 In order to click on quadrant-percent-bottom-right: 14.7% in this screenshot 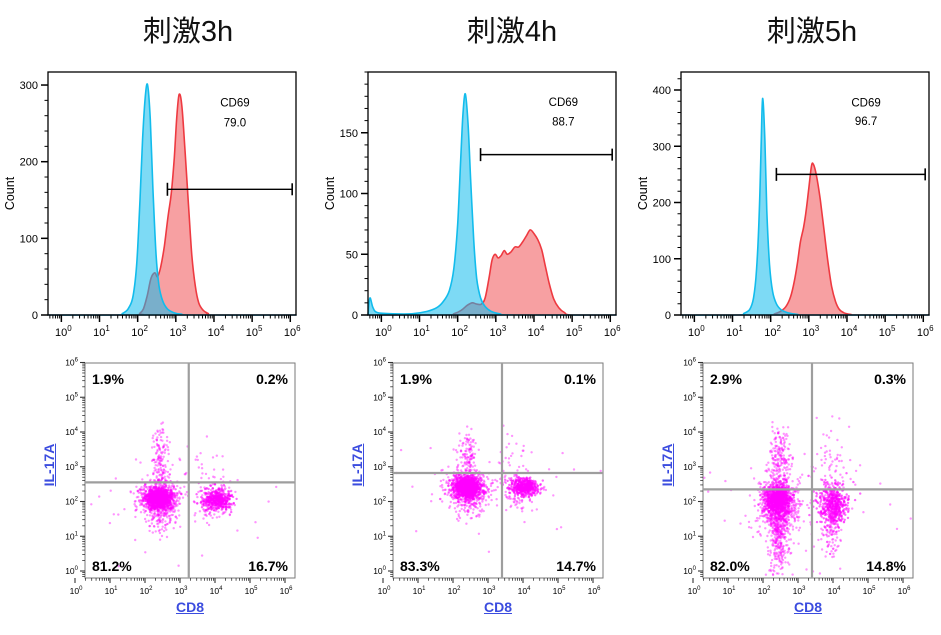, I will do `click(576, 566)`.